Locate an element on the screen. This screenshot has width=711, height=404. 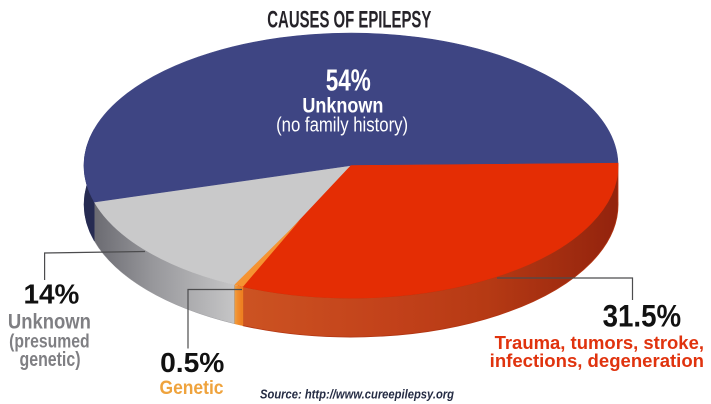
svg-text: (presumed is located at coordinates (49, 341).